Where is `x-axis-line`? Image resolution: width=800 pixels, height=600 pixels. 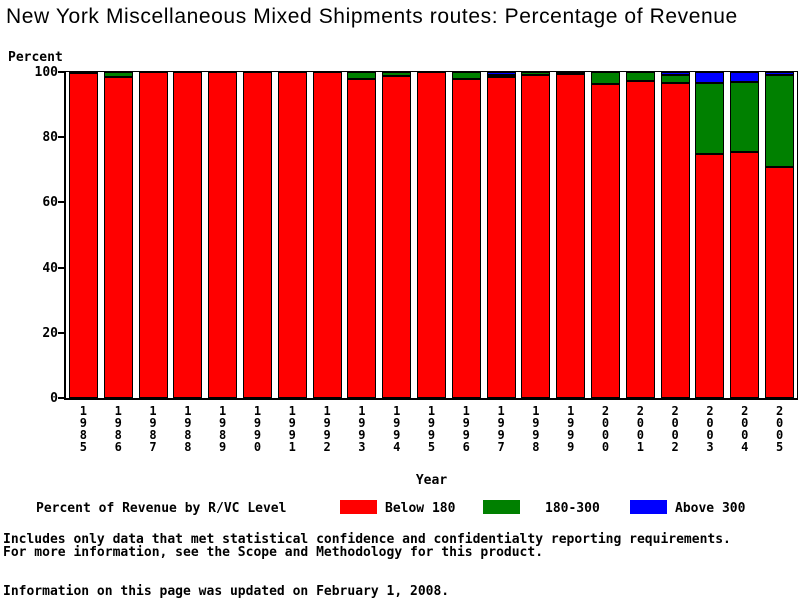
x-axis-line is located at coordinates (431, 399).